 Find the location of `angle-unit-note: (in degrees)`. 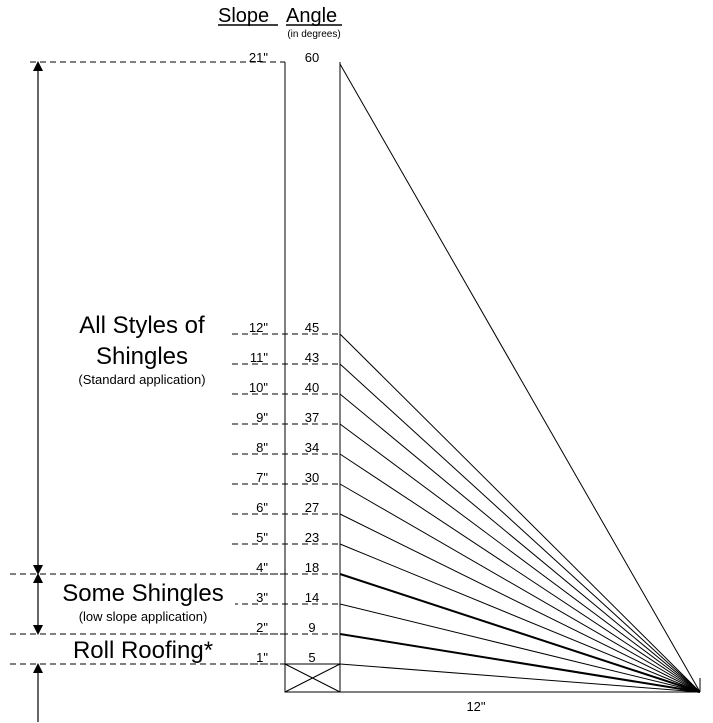

angle-unit-note: (in degrees) is located at coordinates (313, 34).